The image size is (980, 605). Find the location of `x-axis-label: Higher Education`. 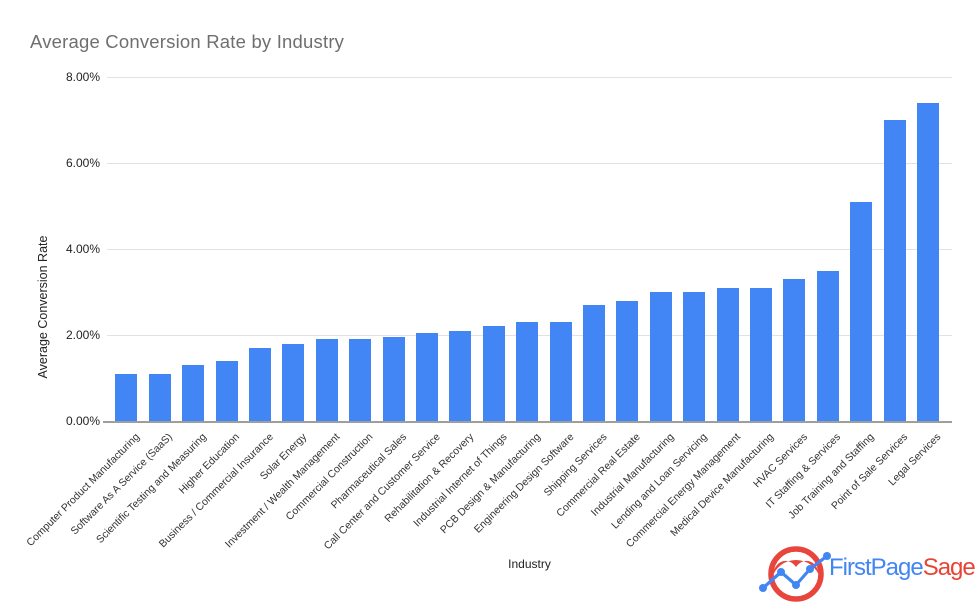

x-axis-label: Higher Education is located at coordinates (209, 464).